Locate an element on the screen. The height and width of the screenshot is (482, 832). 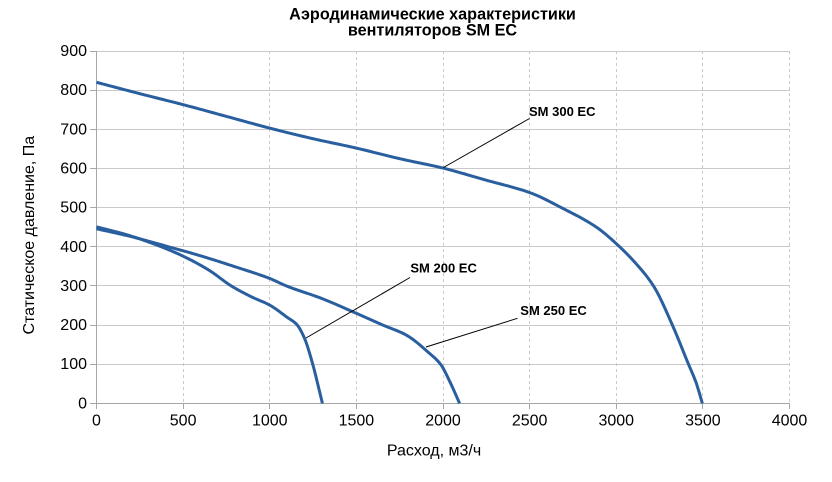
svg-text: вентиляторов SM EC is located at coordinates (433, 31).